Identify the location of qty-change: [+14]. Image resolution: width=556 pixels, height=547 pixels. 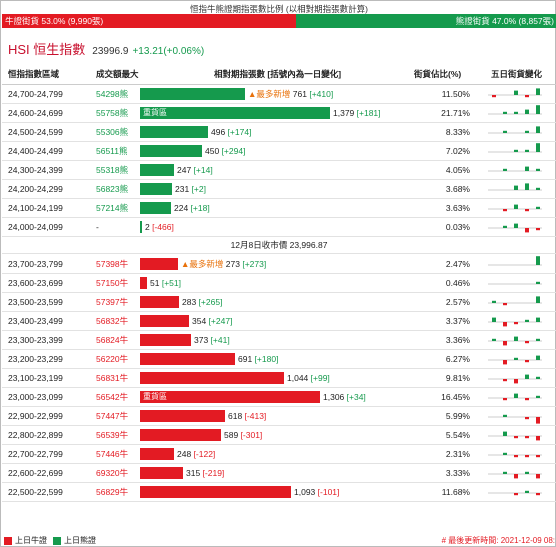
(203, 170).